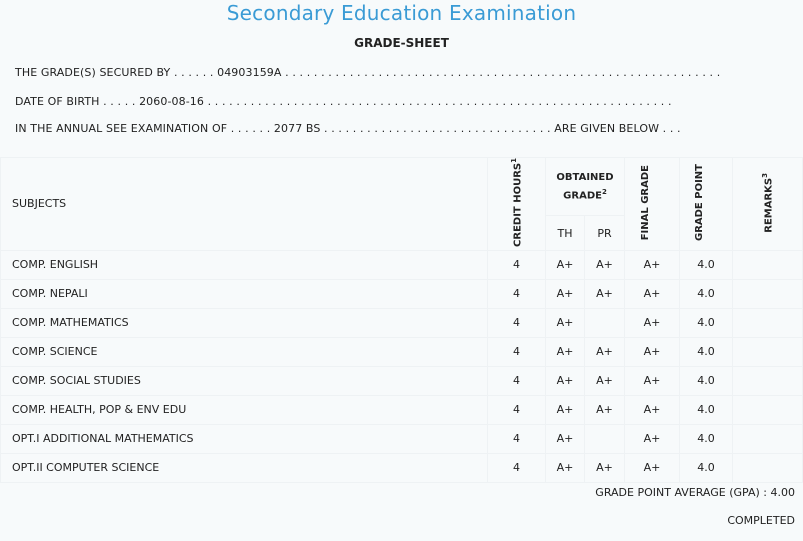 This screenshot has height=541, width=803. I want to click on final-grade-column-header: FINAL GRADE, so click(652, 204).